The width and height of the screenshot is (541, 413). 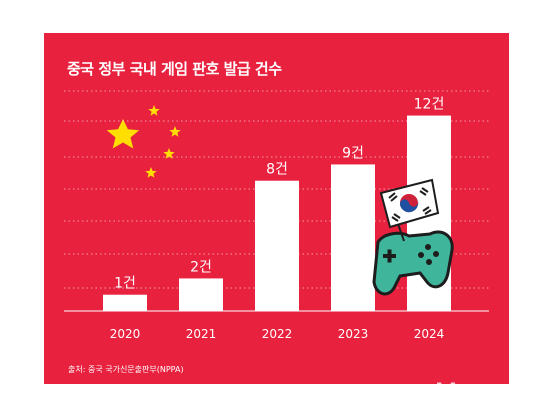 I want to click on x-tick-label-2021: 2021, so click(x=201, y=334).